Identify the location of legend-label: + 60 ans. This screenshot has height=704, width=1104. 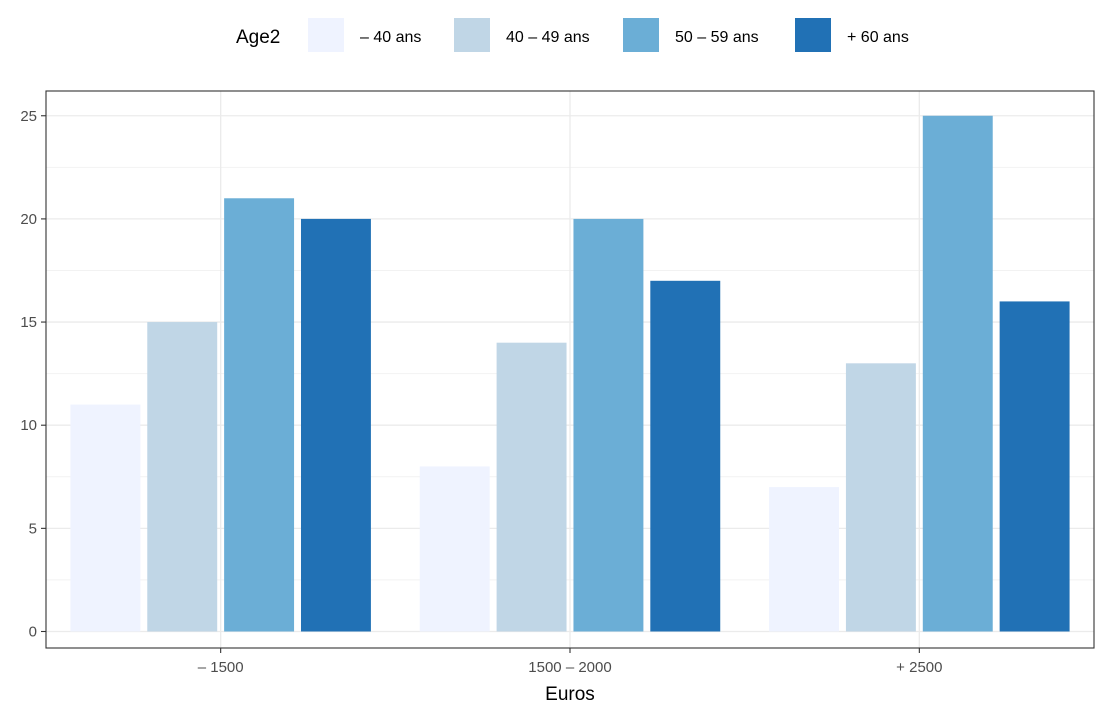
(878, 37).